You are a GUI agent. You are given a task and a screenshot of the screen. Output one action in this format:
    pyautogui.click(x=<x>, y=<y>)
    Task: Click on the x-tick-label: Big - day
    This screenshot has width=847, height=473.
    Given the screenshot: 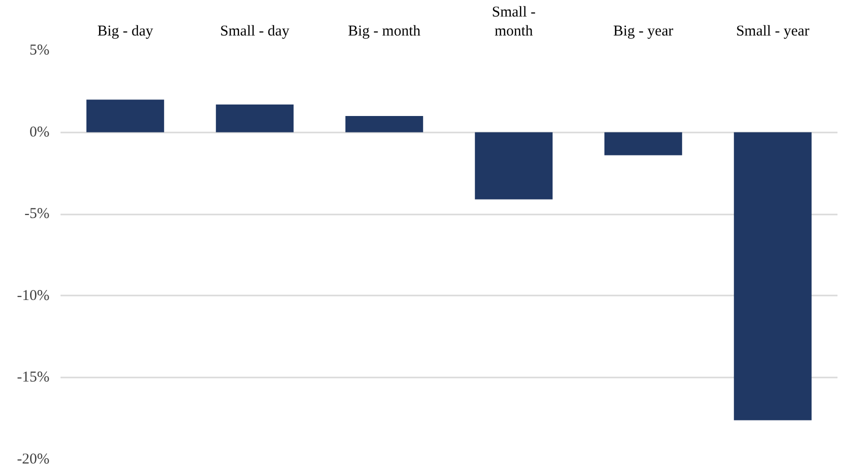 What is the action you would take?
    pyautogui.click(x=125, y=32)
    